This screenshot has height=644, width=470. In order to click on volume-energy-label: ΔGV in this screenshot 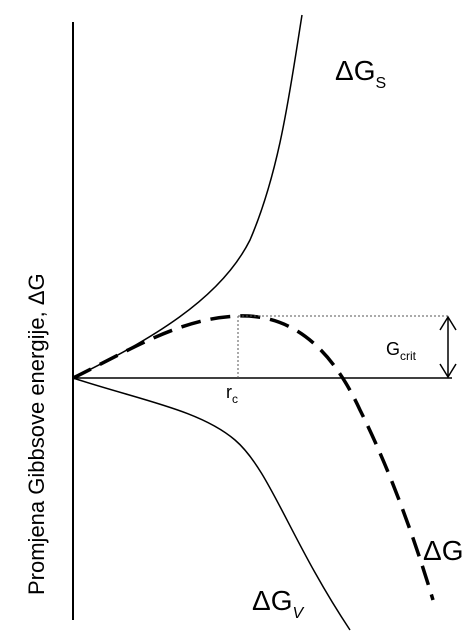, I will do `click(278, 603)`.